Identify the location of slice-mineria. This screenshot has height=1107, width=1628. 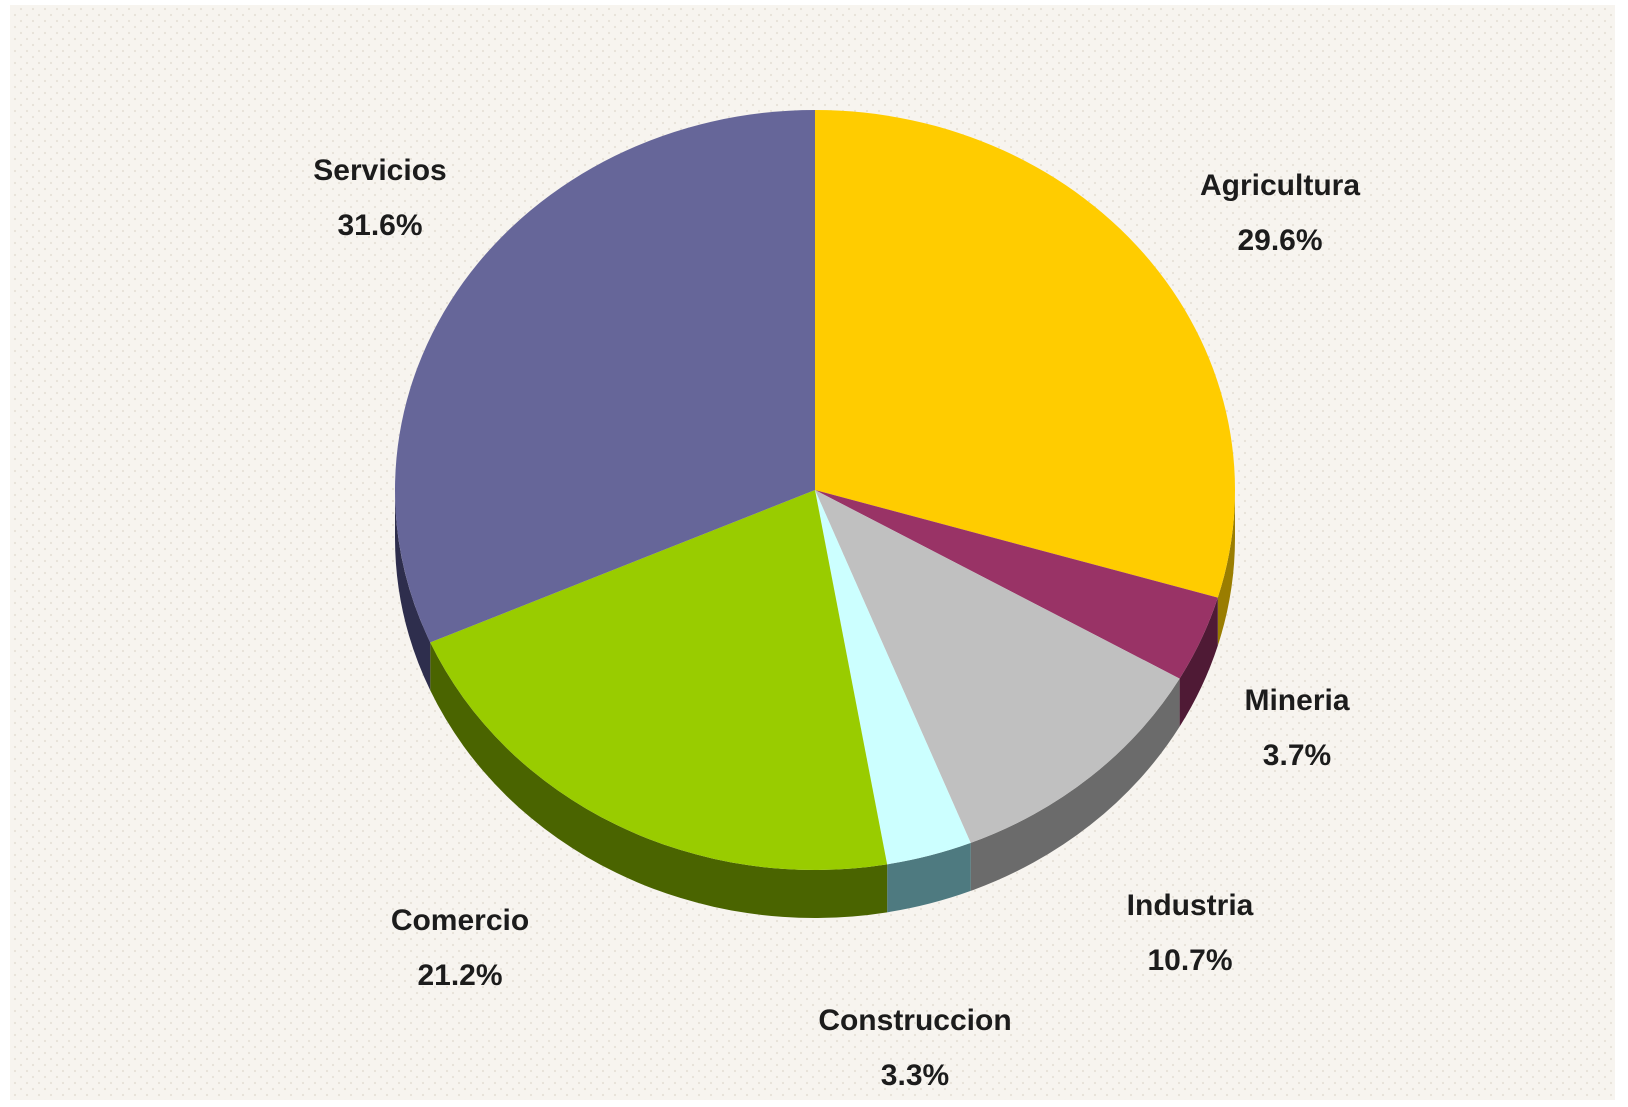
(1016, 584).